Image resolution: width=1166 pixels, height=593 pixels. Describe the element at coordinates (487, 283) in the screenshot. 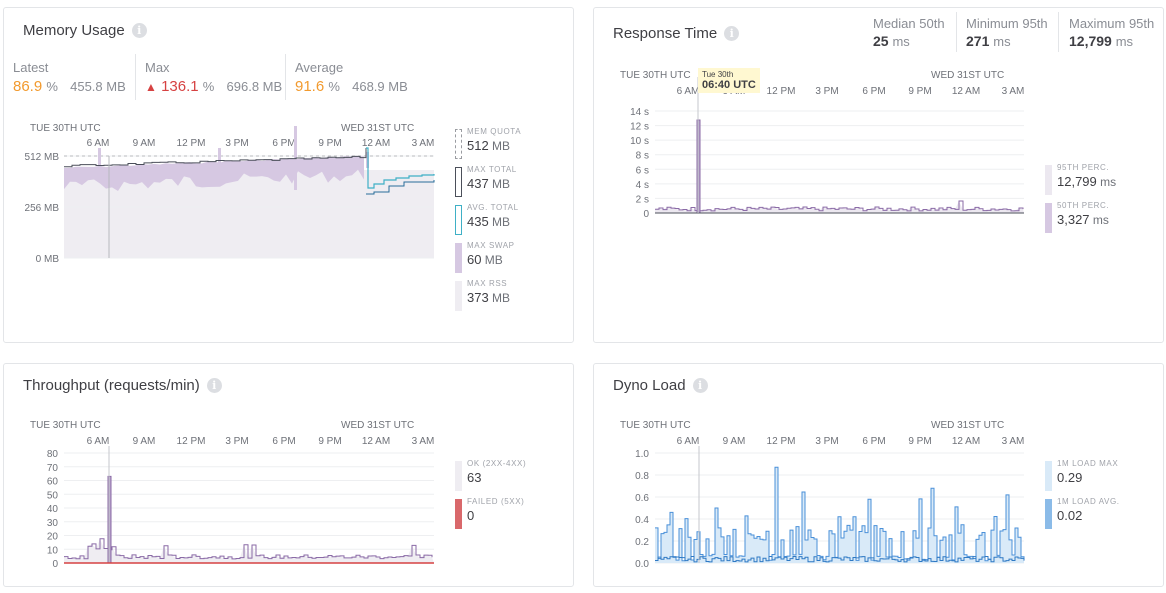

I see `legend-label: MAX RSS` at that location.